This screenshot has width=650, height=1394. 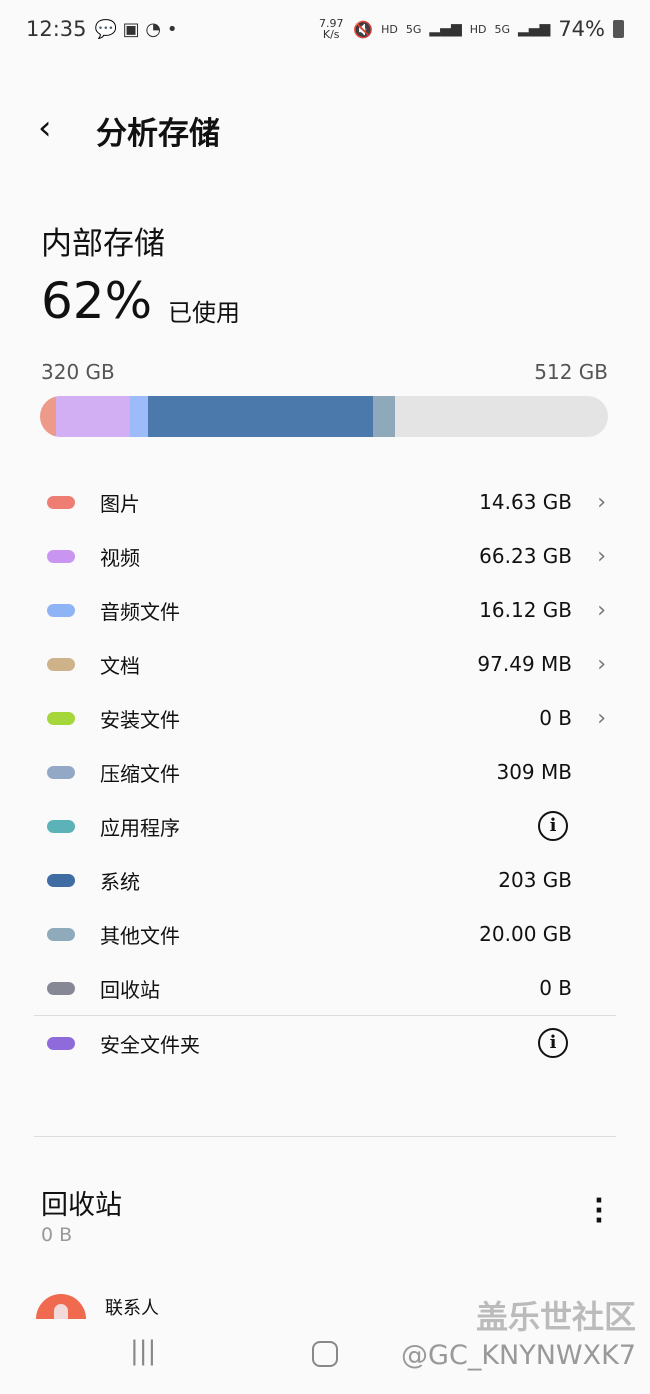 I want to click on storage-bar, so click(x=324, y=416).